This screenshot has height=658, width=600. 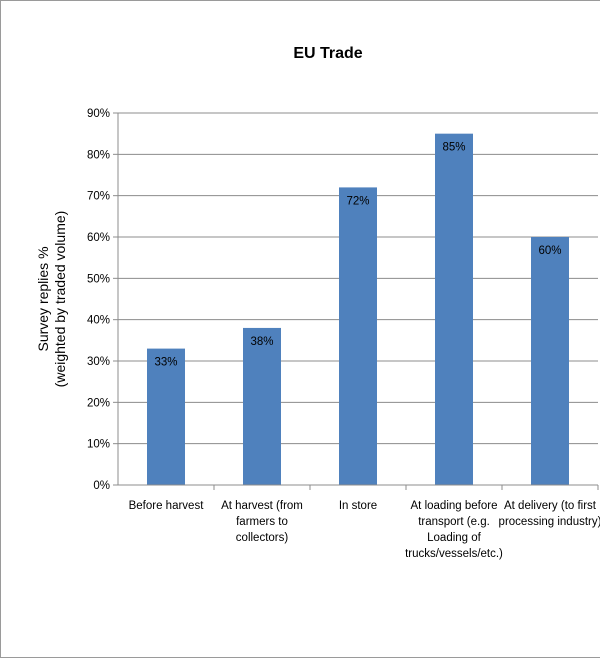 What do you see at coordinates (454, 522) in the screenshot?
I see `x-category-label-line: transport (e.g.` at bounding box center [454, 522].